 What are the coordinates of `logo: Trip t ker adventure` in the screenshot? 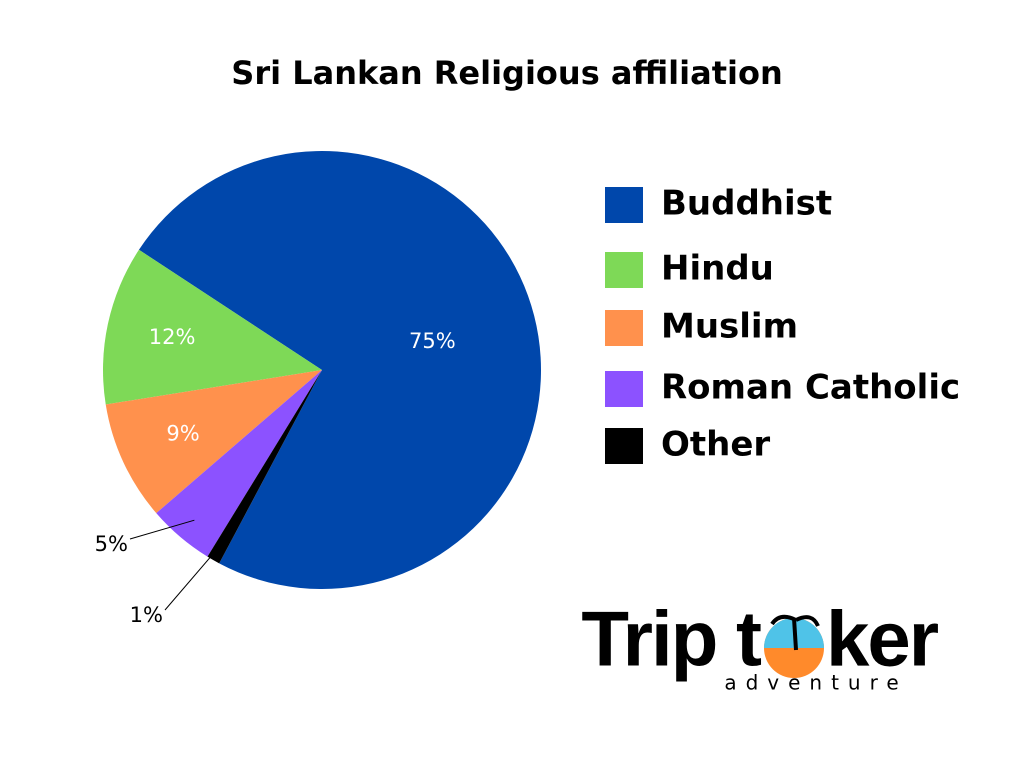 It's located at (760, 645).